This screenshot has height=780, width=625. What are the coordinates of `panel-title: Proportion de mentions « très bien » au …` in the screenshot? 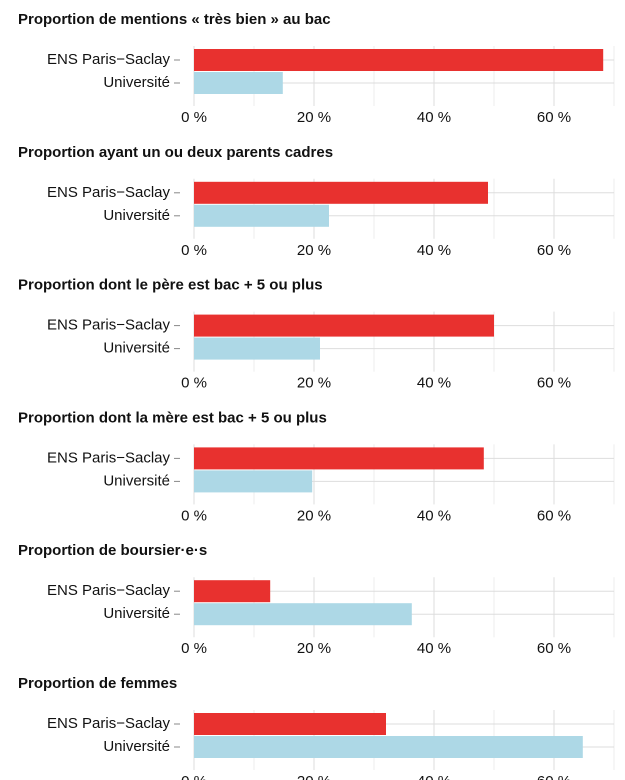 It's located at (174, 19).